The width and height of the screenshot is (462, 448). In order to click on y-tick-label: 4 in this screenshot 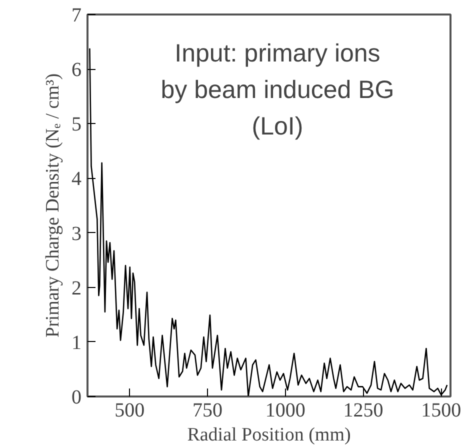, I will do `click(77, 179)`.